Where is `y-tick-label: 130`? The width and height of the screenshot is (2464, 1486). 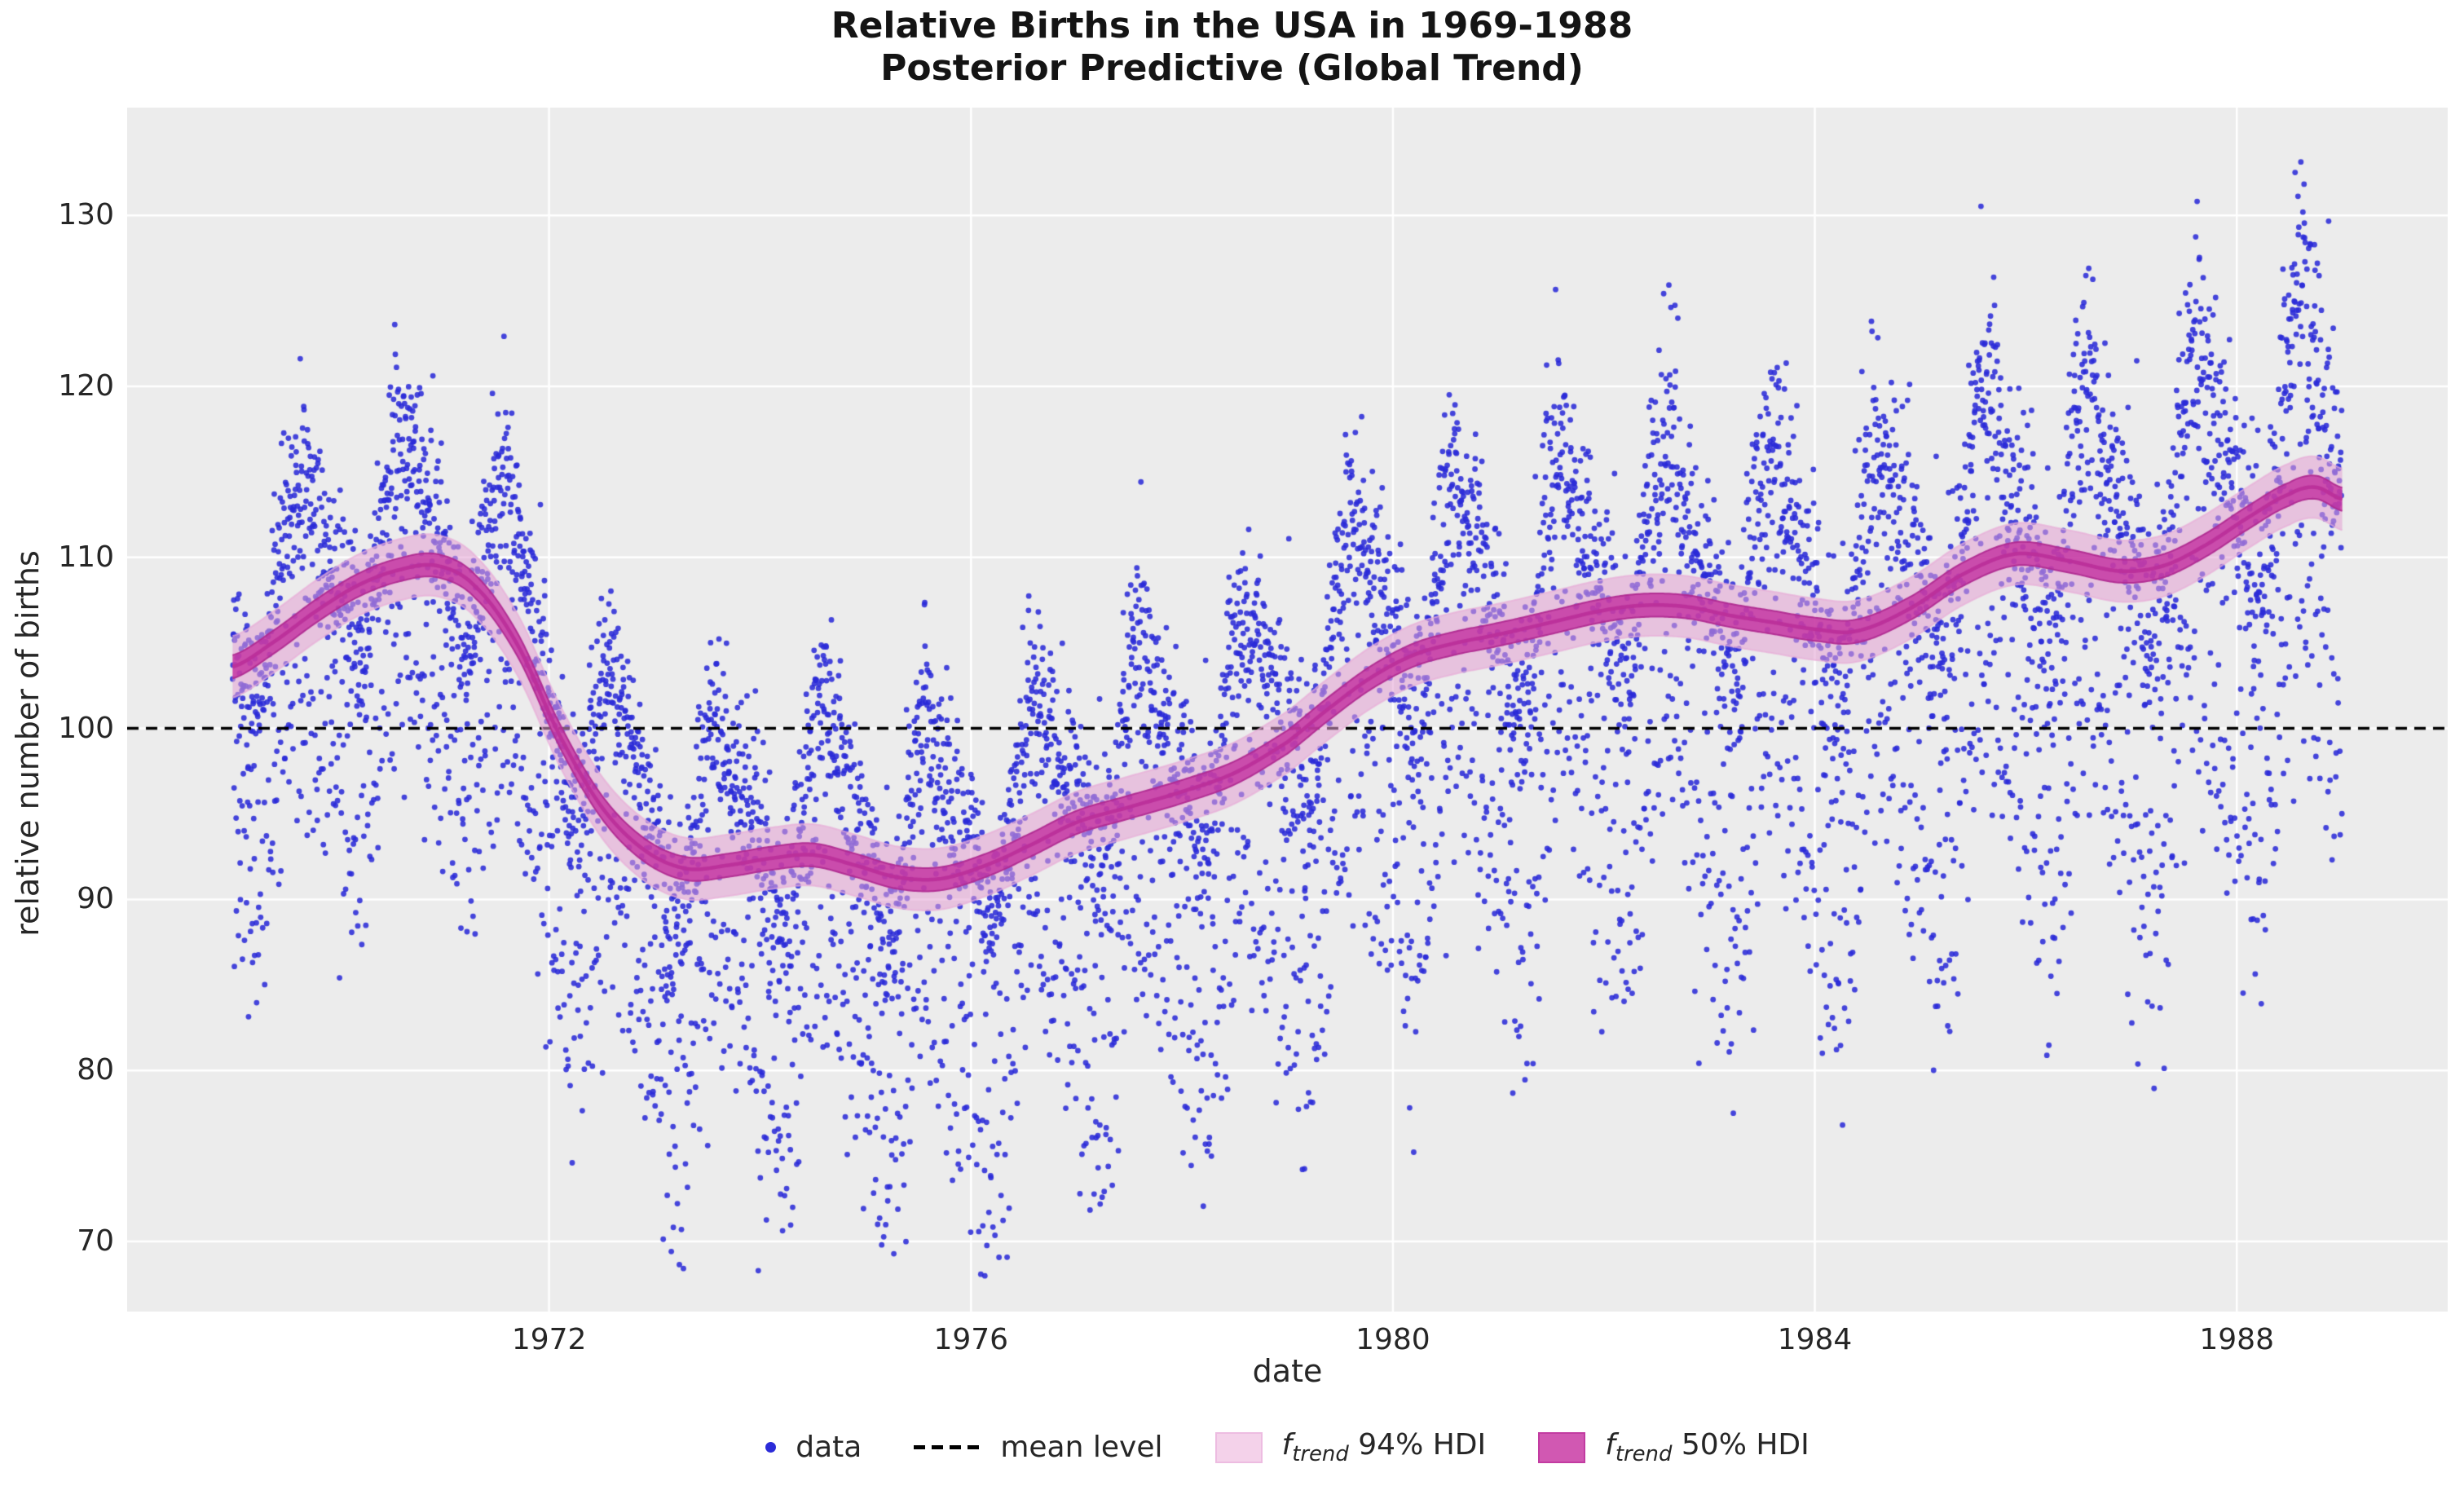
y-tick-label: 130 is located at coordinates (86, 215).